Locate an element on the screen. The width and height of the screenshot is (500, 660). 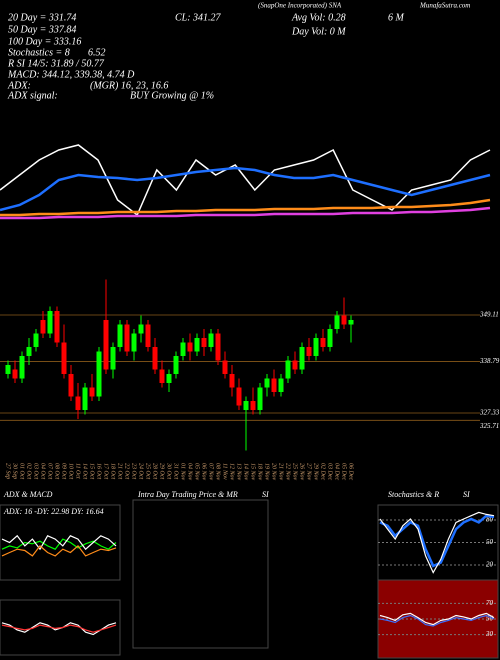
x-tick-label: 22 Oct is located at coordinates (127, 471).